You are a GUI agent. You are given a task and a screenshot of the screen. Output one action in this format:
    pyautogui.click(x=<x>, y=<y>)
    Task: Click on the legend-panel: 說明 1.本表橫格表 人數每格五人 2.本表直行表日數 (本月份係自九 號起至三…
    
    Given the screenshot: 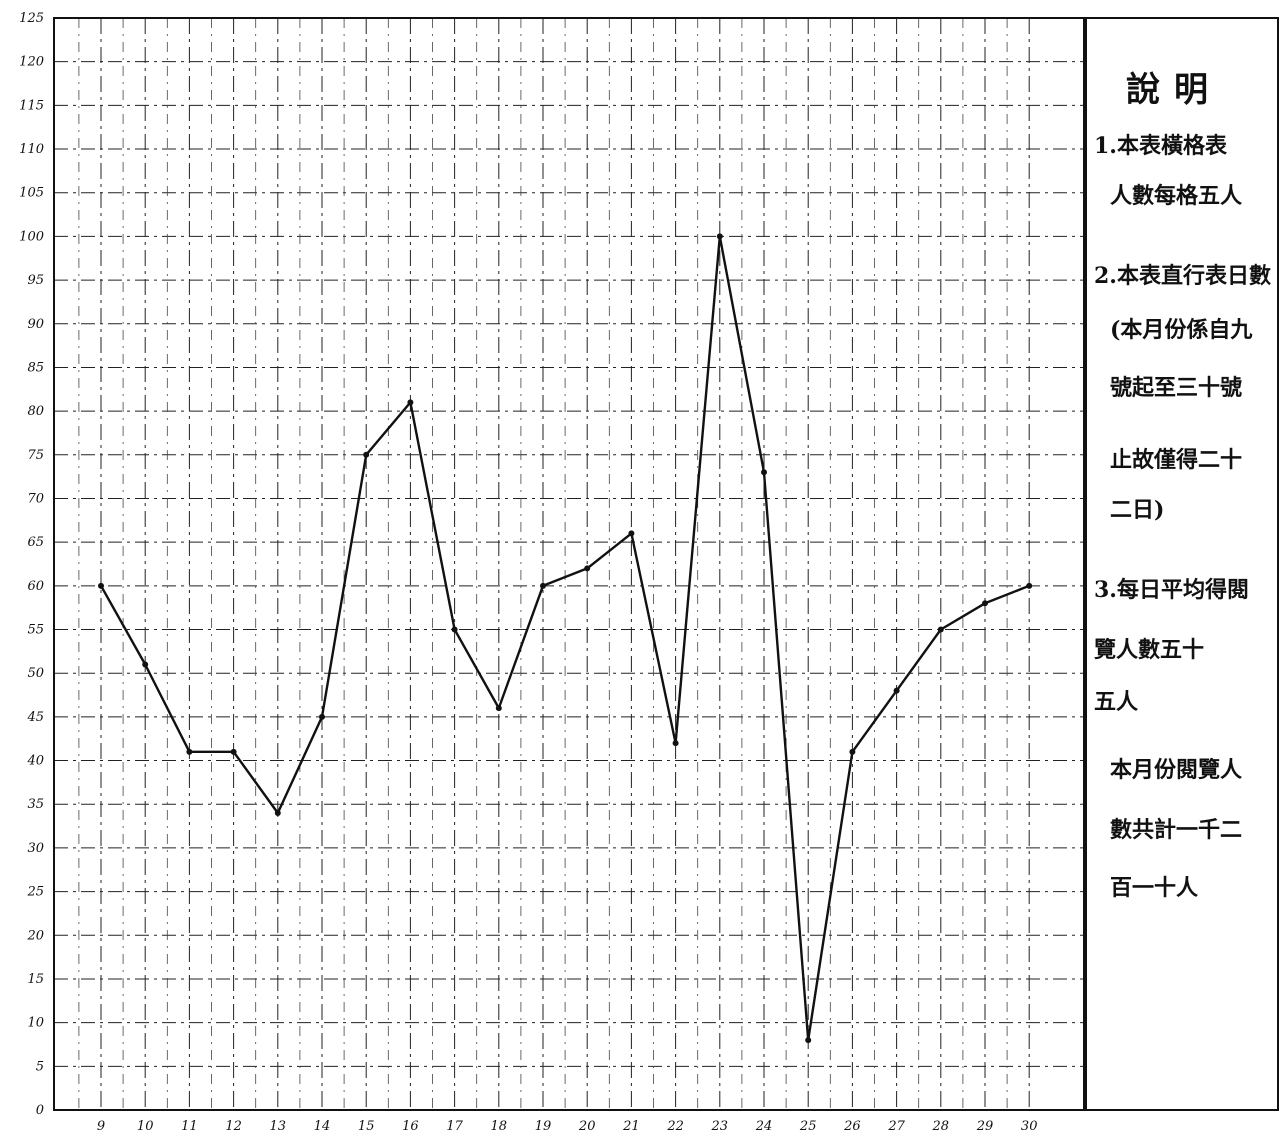 What is the action you would take?
    pyautogui.click(x=1182, y=565)
    